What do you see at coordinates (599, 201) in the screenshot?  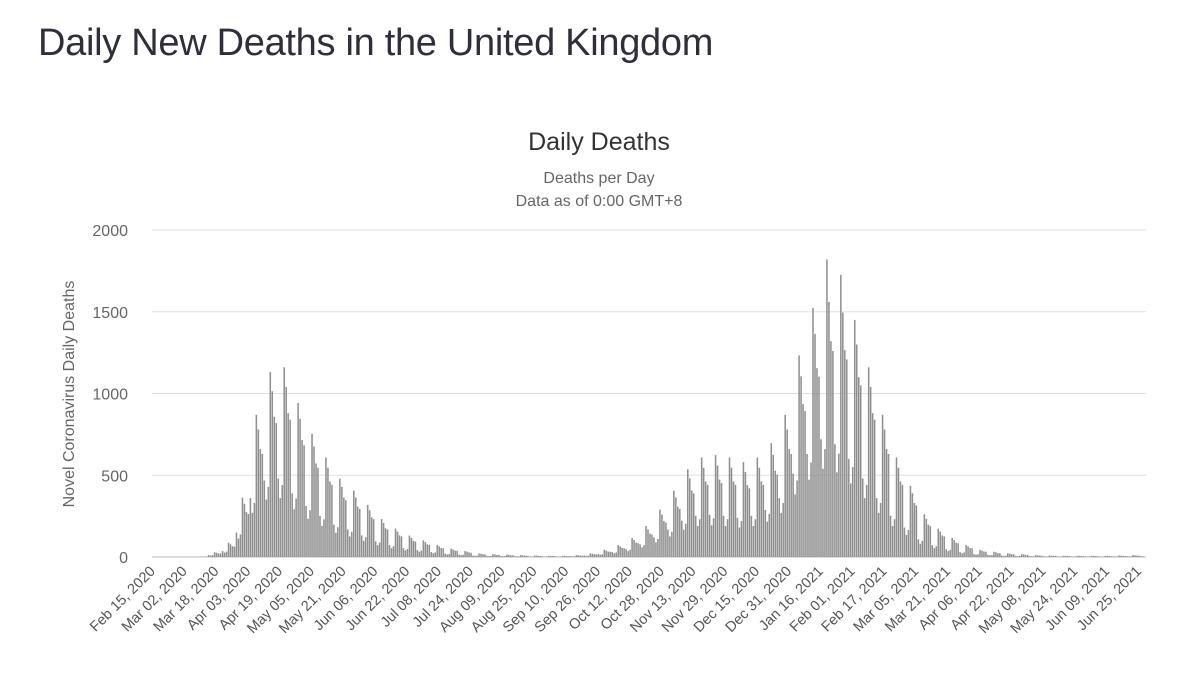 I see `chart-subtitle-timestamp: Data as of 0:00 GMT+8` at bounding box center [599, 201].